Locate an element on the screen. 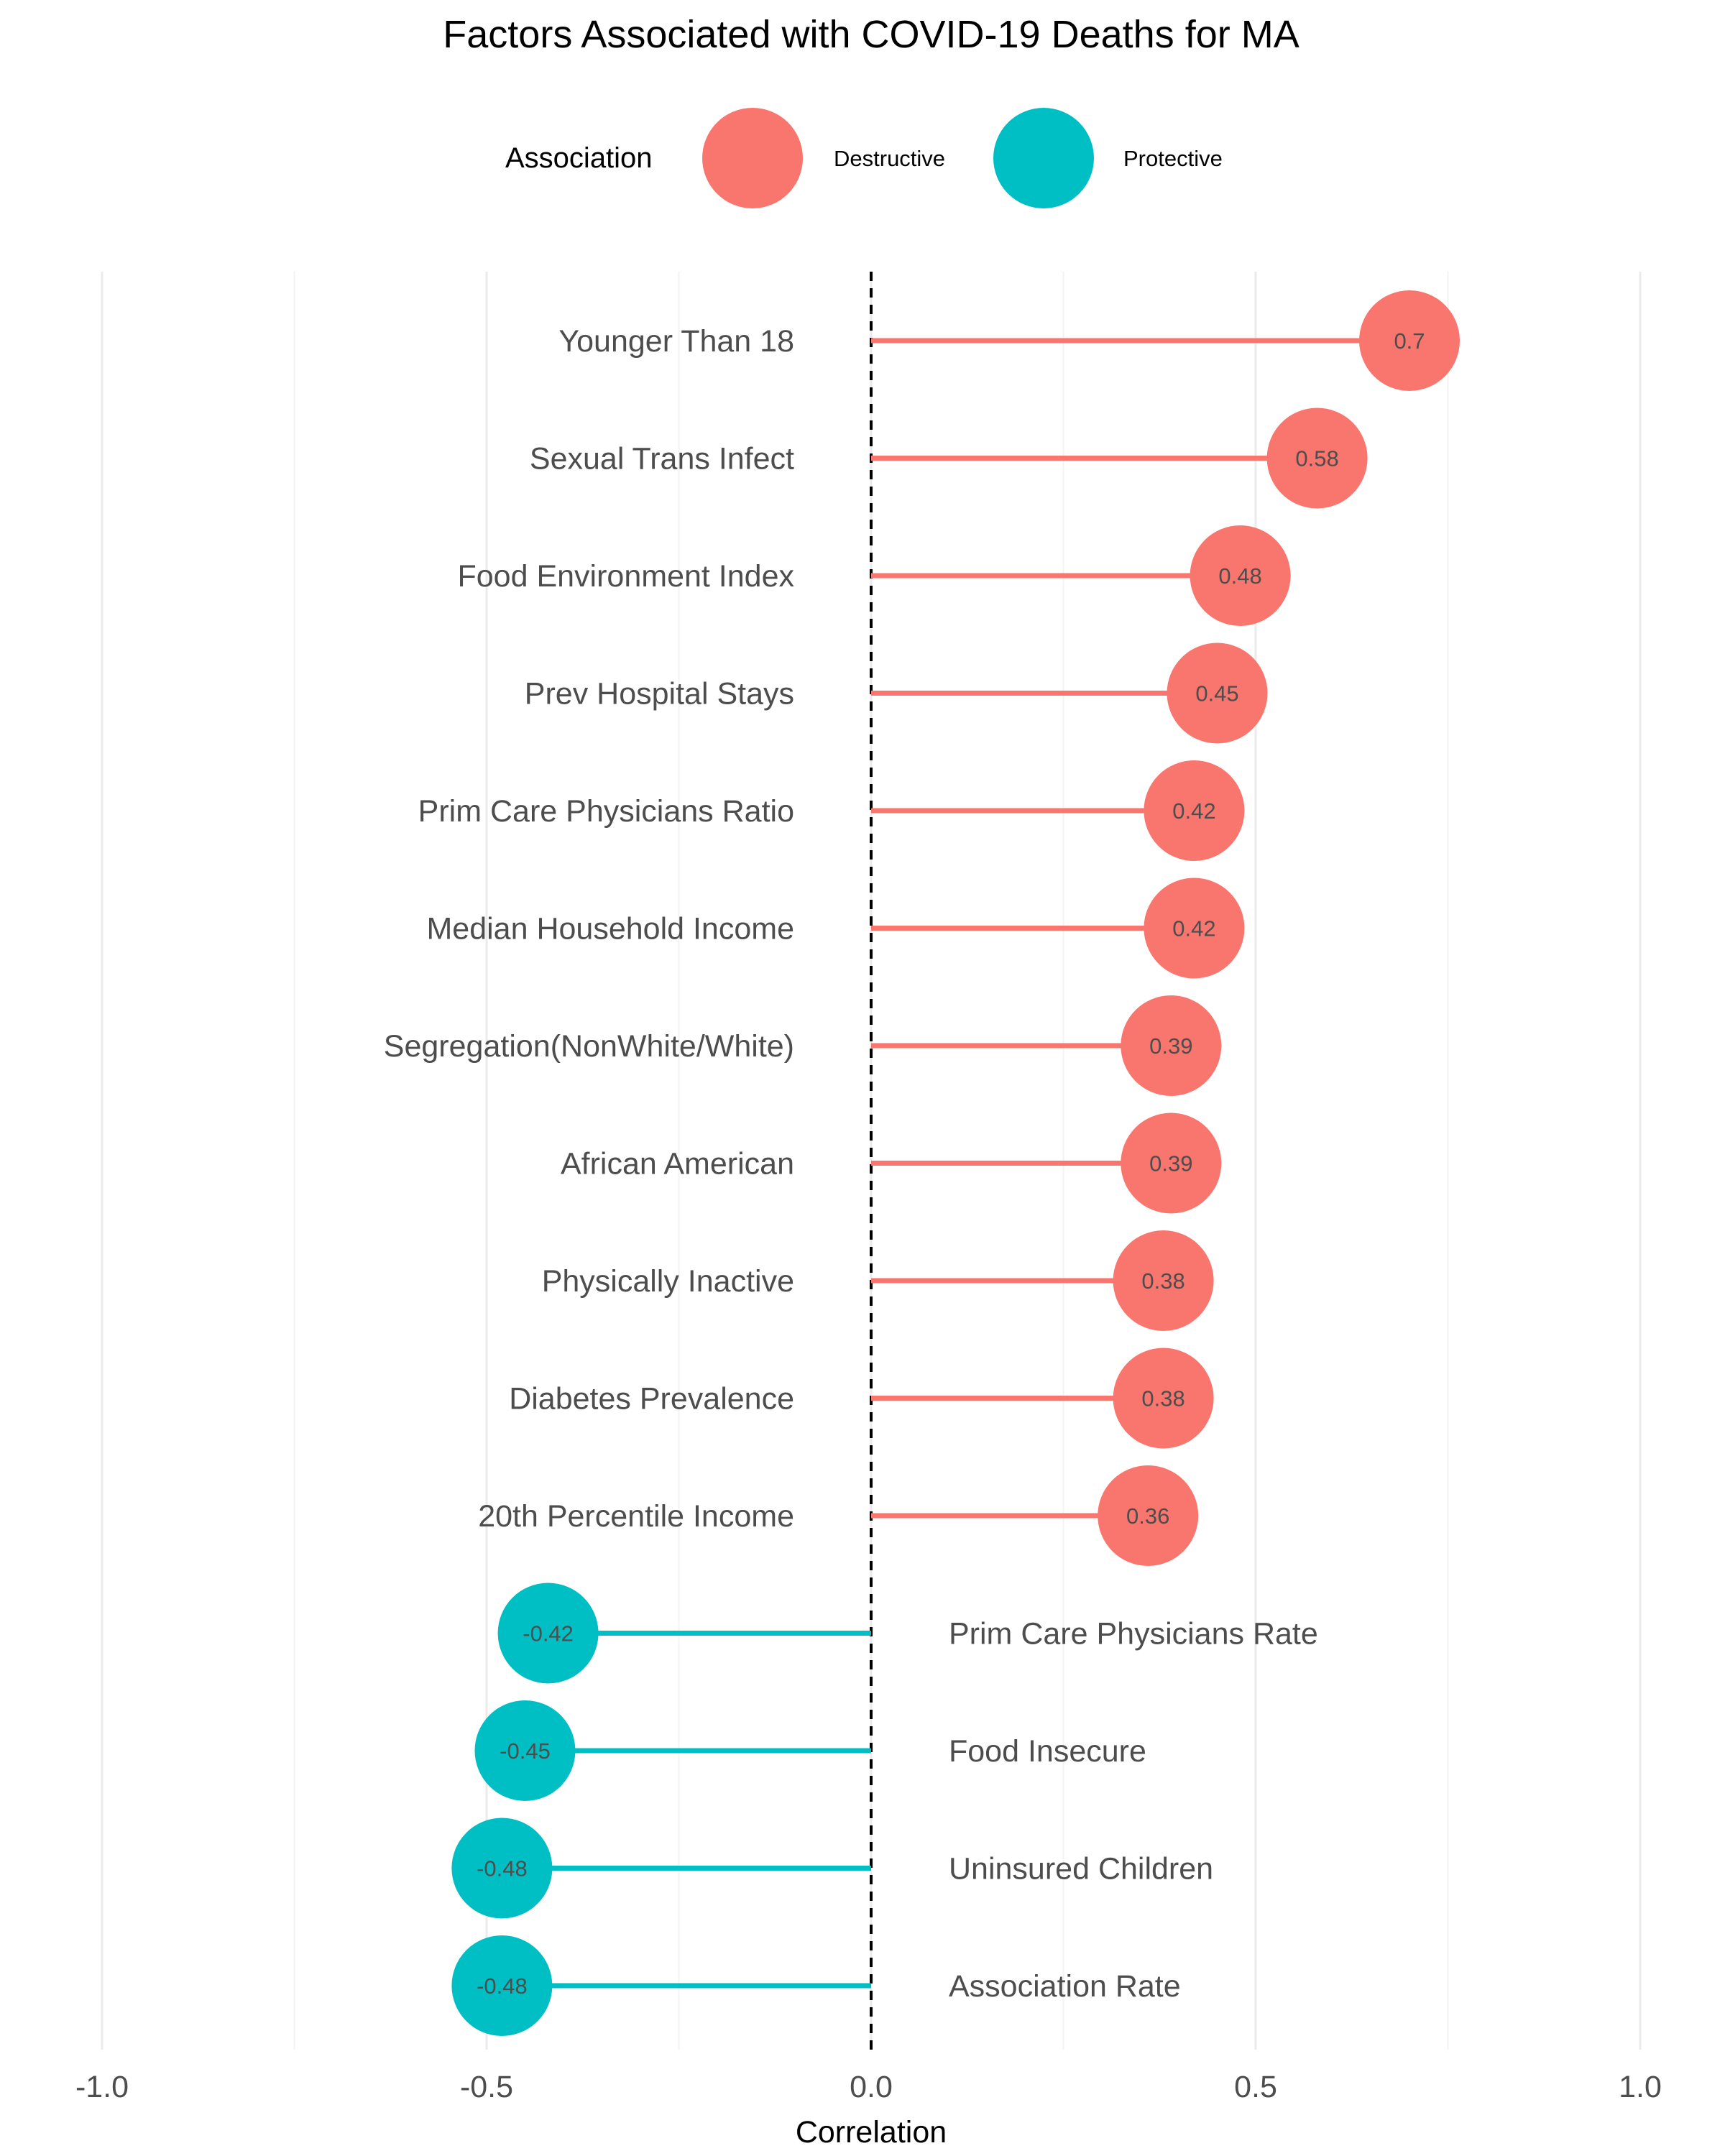  category-label: Segregation(NonWhite/White) is located at coordinates (589, 1046).